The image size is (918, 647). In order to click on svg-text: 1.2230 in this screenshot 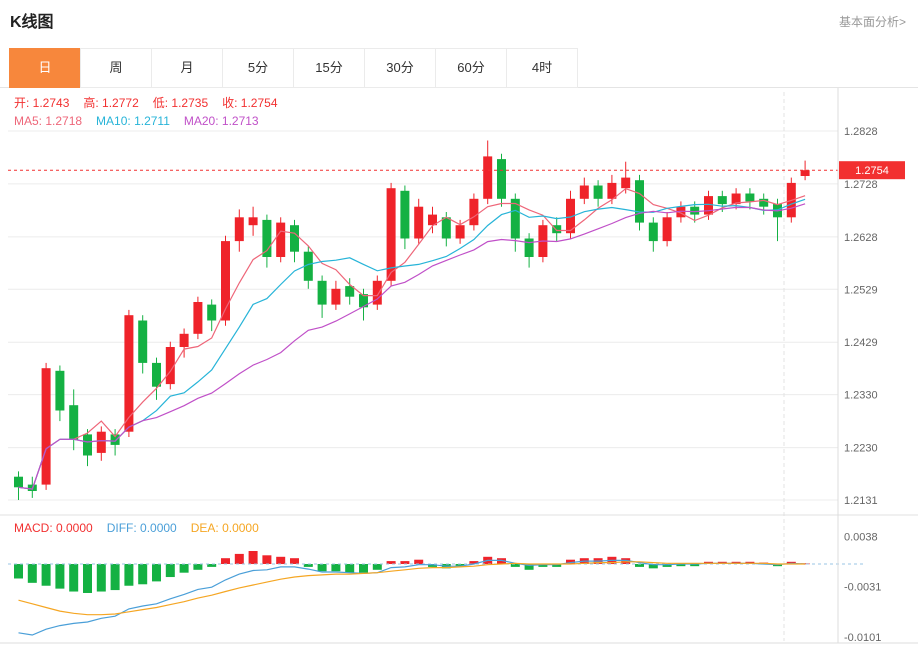, I will do `click(861, 449)`.